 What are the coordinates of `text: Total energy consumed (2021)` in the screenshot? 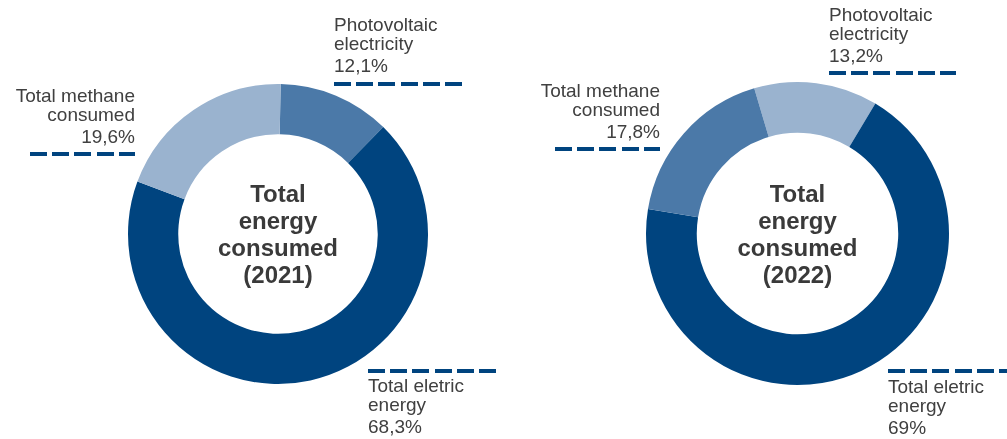 It's located at (278, 234).